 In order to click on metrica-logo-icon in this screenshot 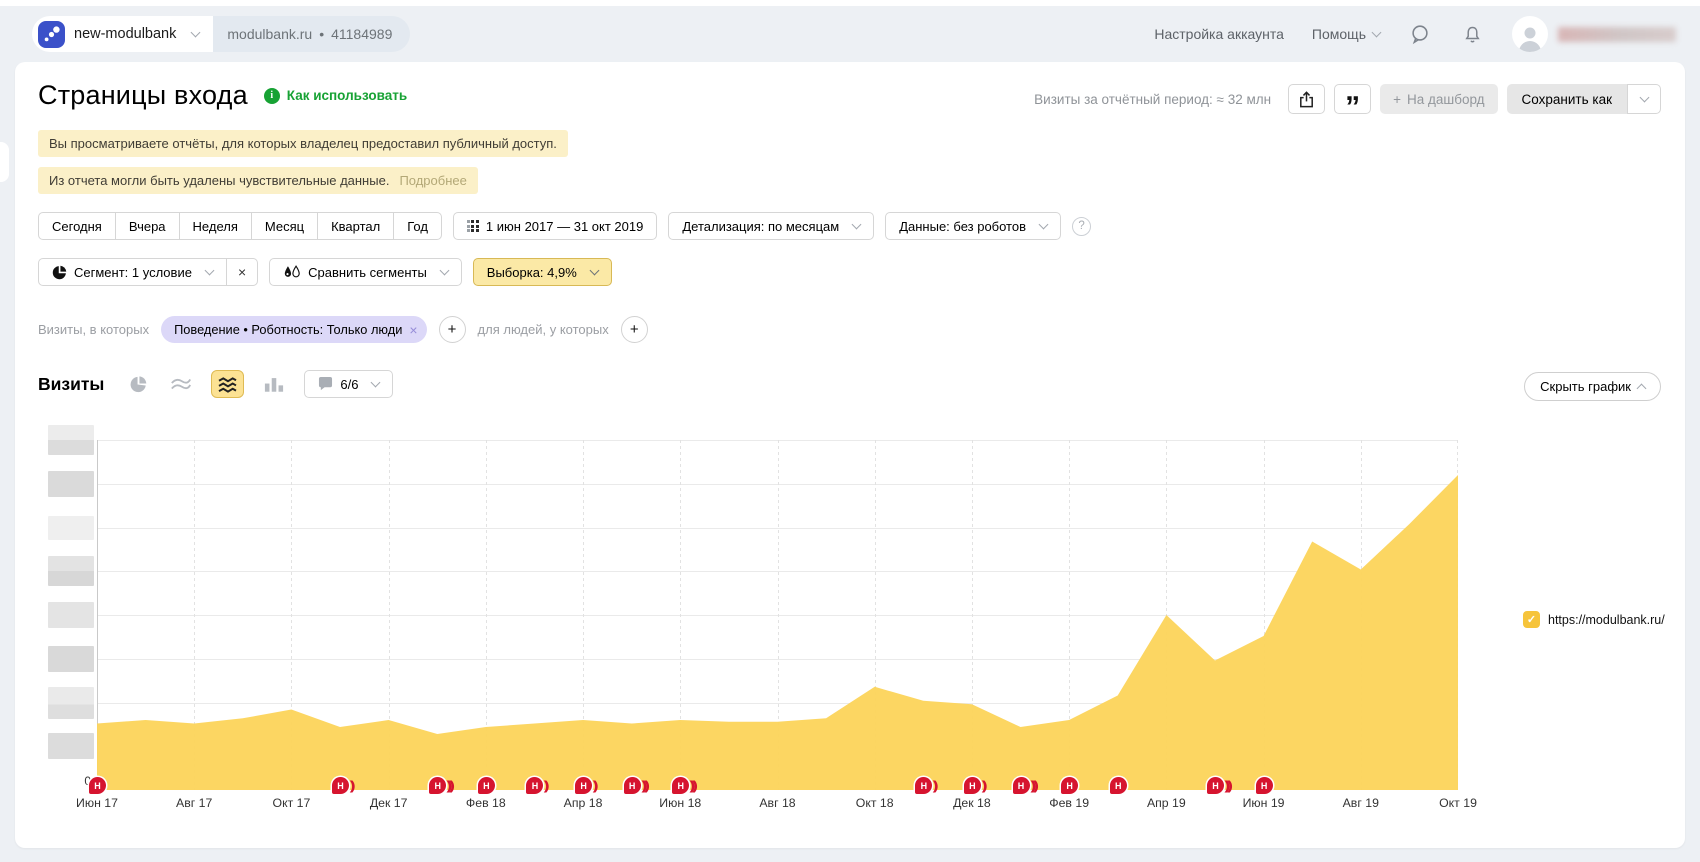, I will do `click(51, 34)`.